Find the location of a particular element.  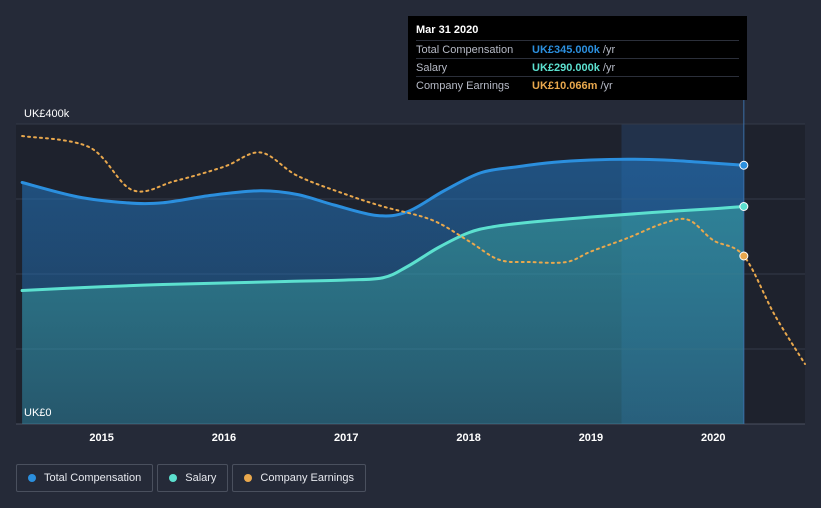

legend-item-company-earnings: Company Earnings is located at coordinates (299, 478).